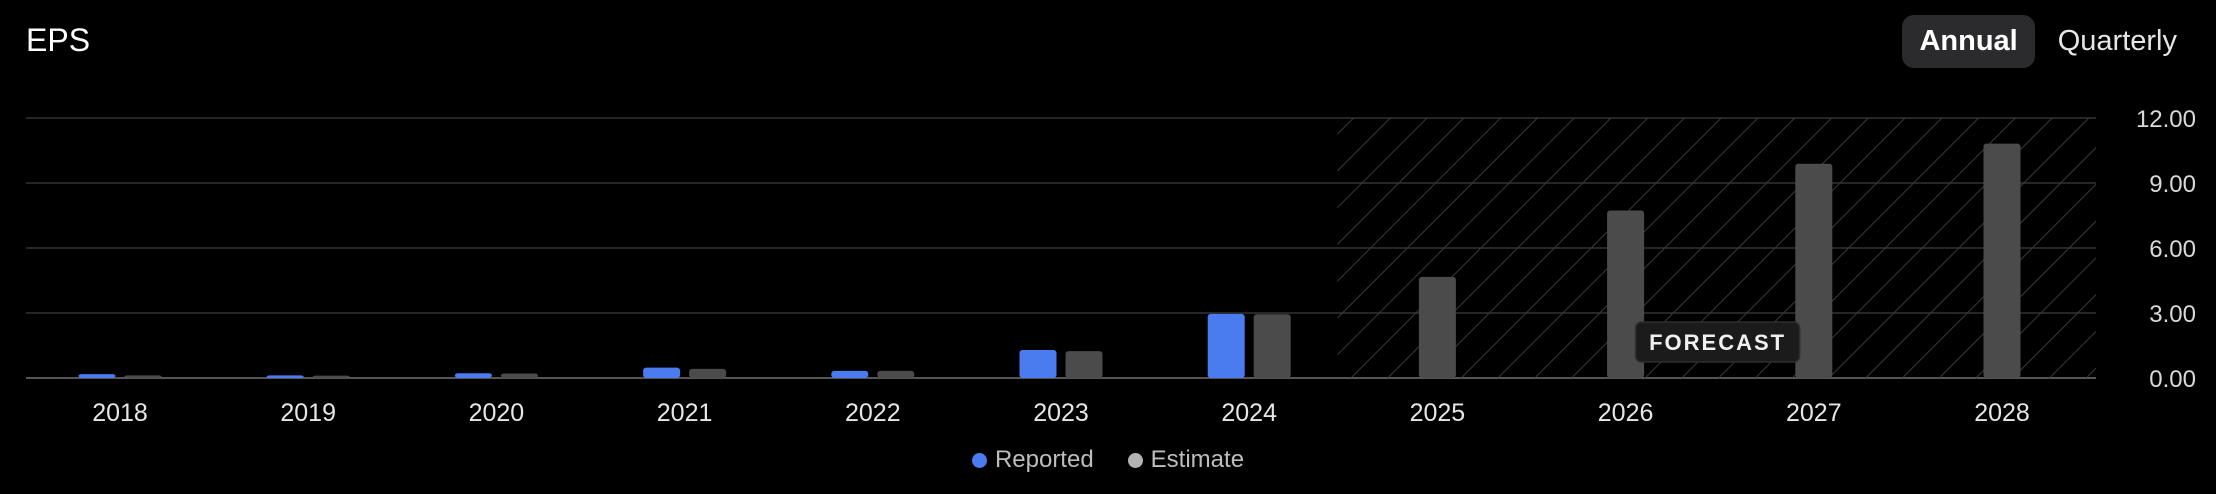 This screenshot has width=2216, height=494. What do you see at coordinates (2172, 314) in the screenshot?
I see `y-tick-label: 3.00` at bounding box center [2172, 314].